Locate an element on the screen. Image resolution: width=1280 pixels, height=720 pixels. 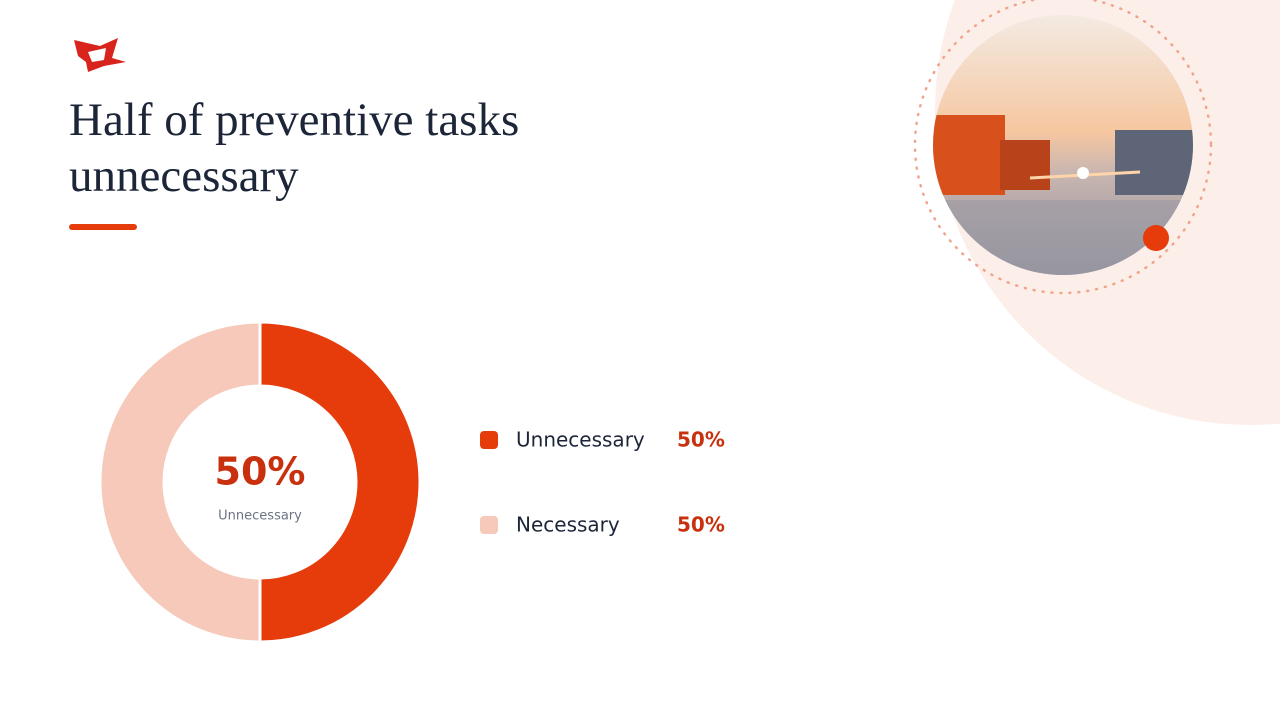
center-value: 50% is located at coordinates (260, 472).